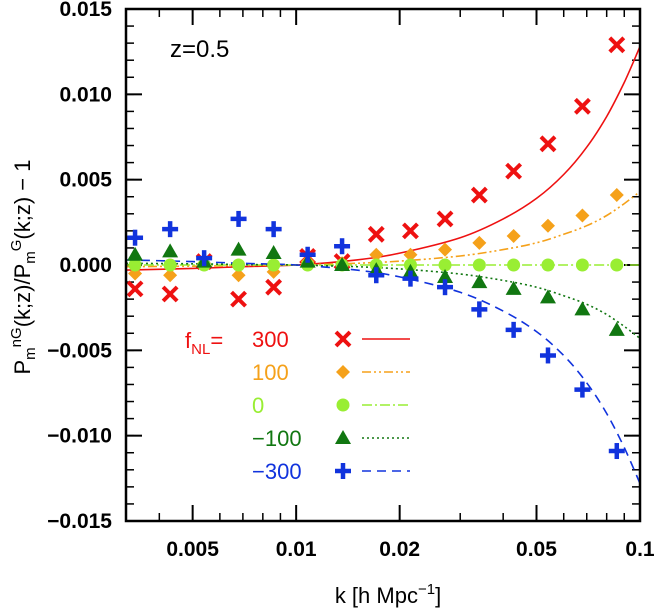 The image size is (654, 611). I want to click on legend-marker-plus, so click(343, 471).